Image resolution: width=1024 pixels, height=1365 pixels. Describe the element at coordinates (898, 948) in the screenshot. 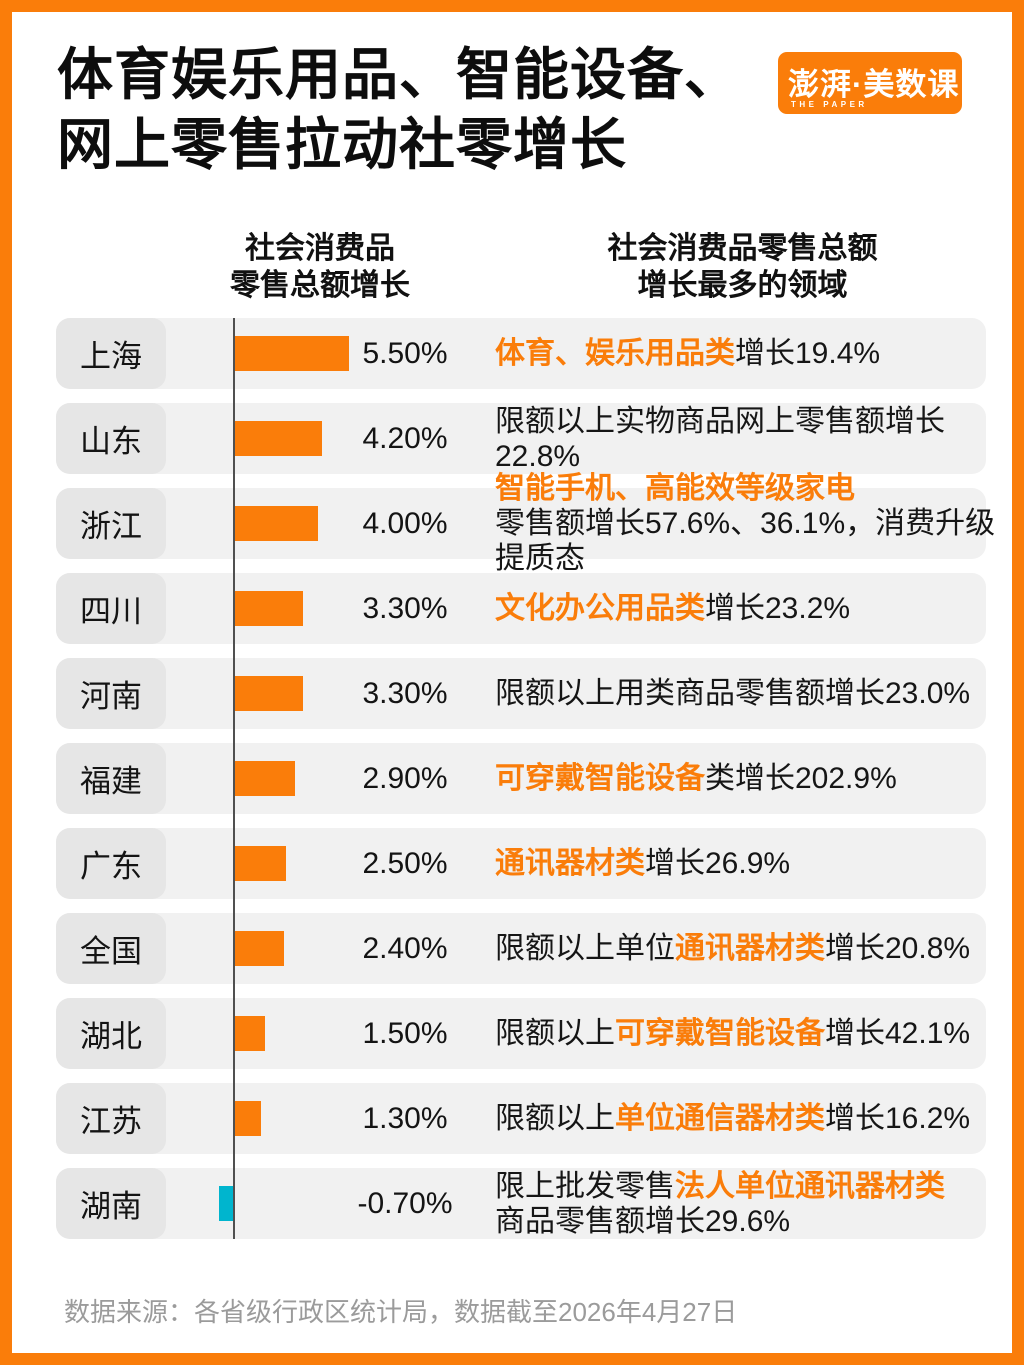

I see `description-text: 增长20.8%` at that location.